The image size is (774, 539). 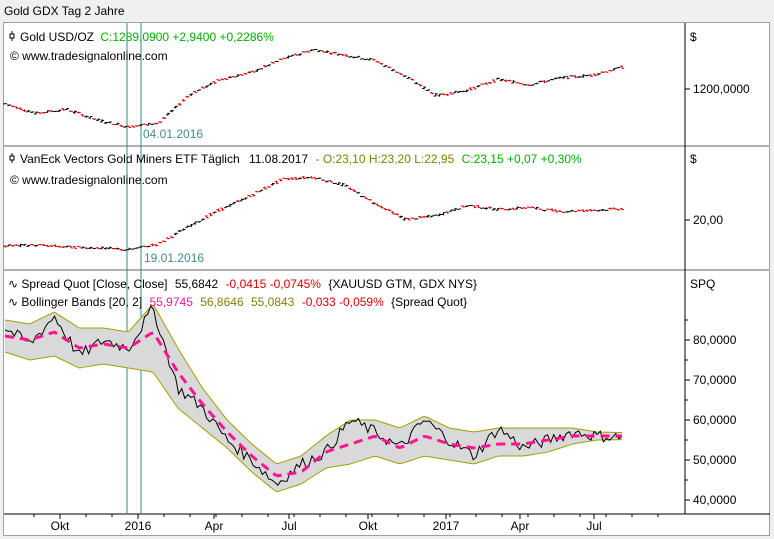 I want to click on panel1-marker-date: 04.01.2016, so click(x=173, y=134).